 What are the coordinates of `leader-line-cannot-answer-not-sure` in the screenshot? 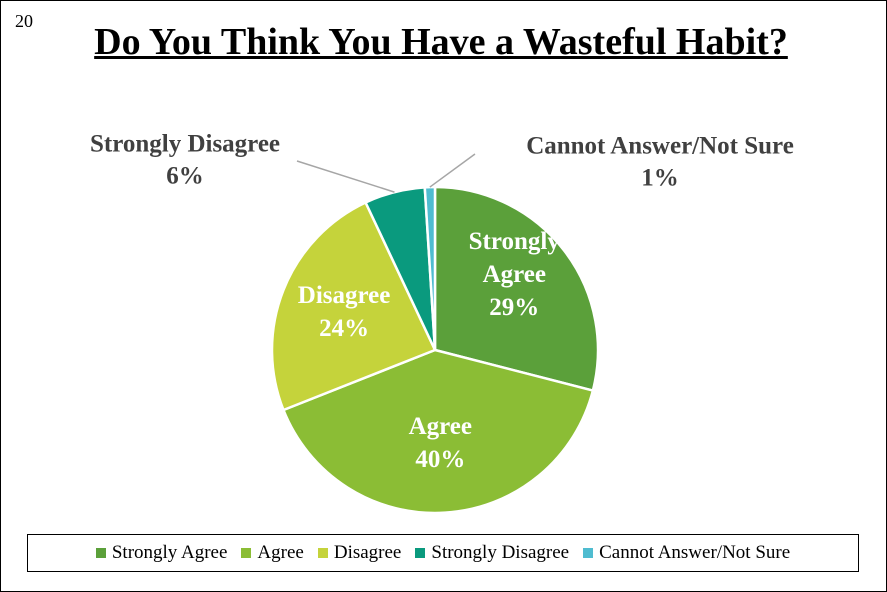 It's located at (452, 170).